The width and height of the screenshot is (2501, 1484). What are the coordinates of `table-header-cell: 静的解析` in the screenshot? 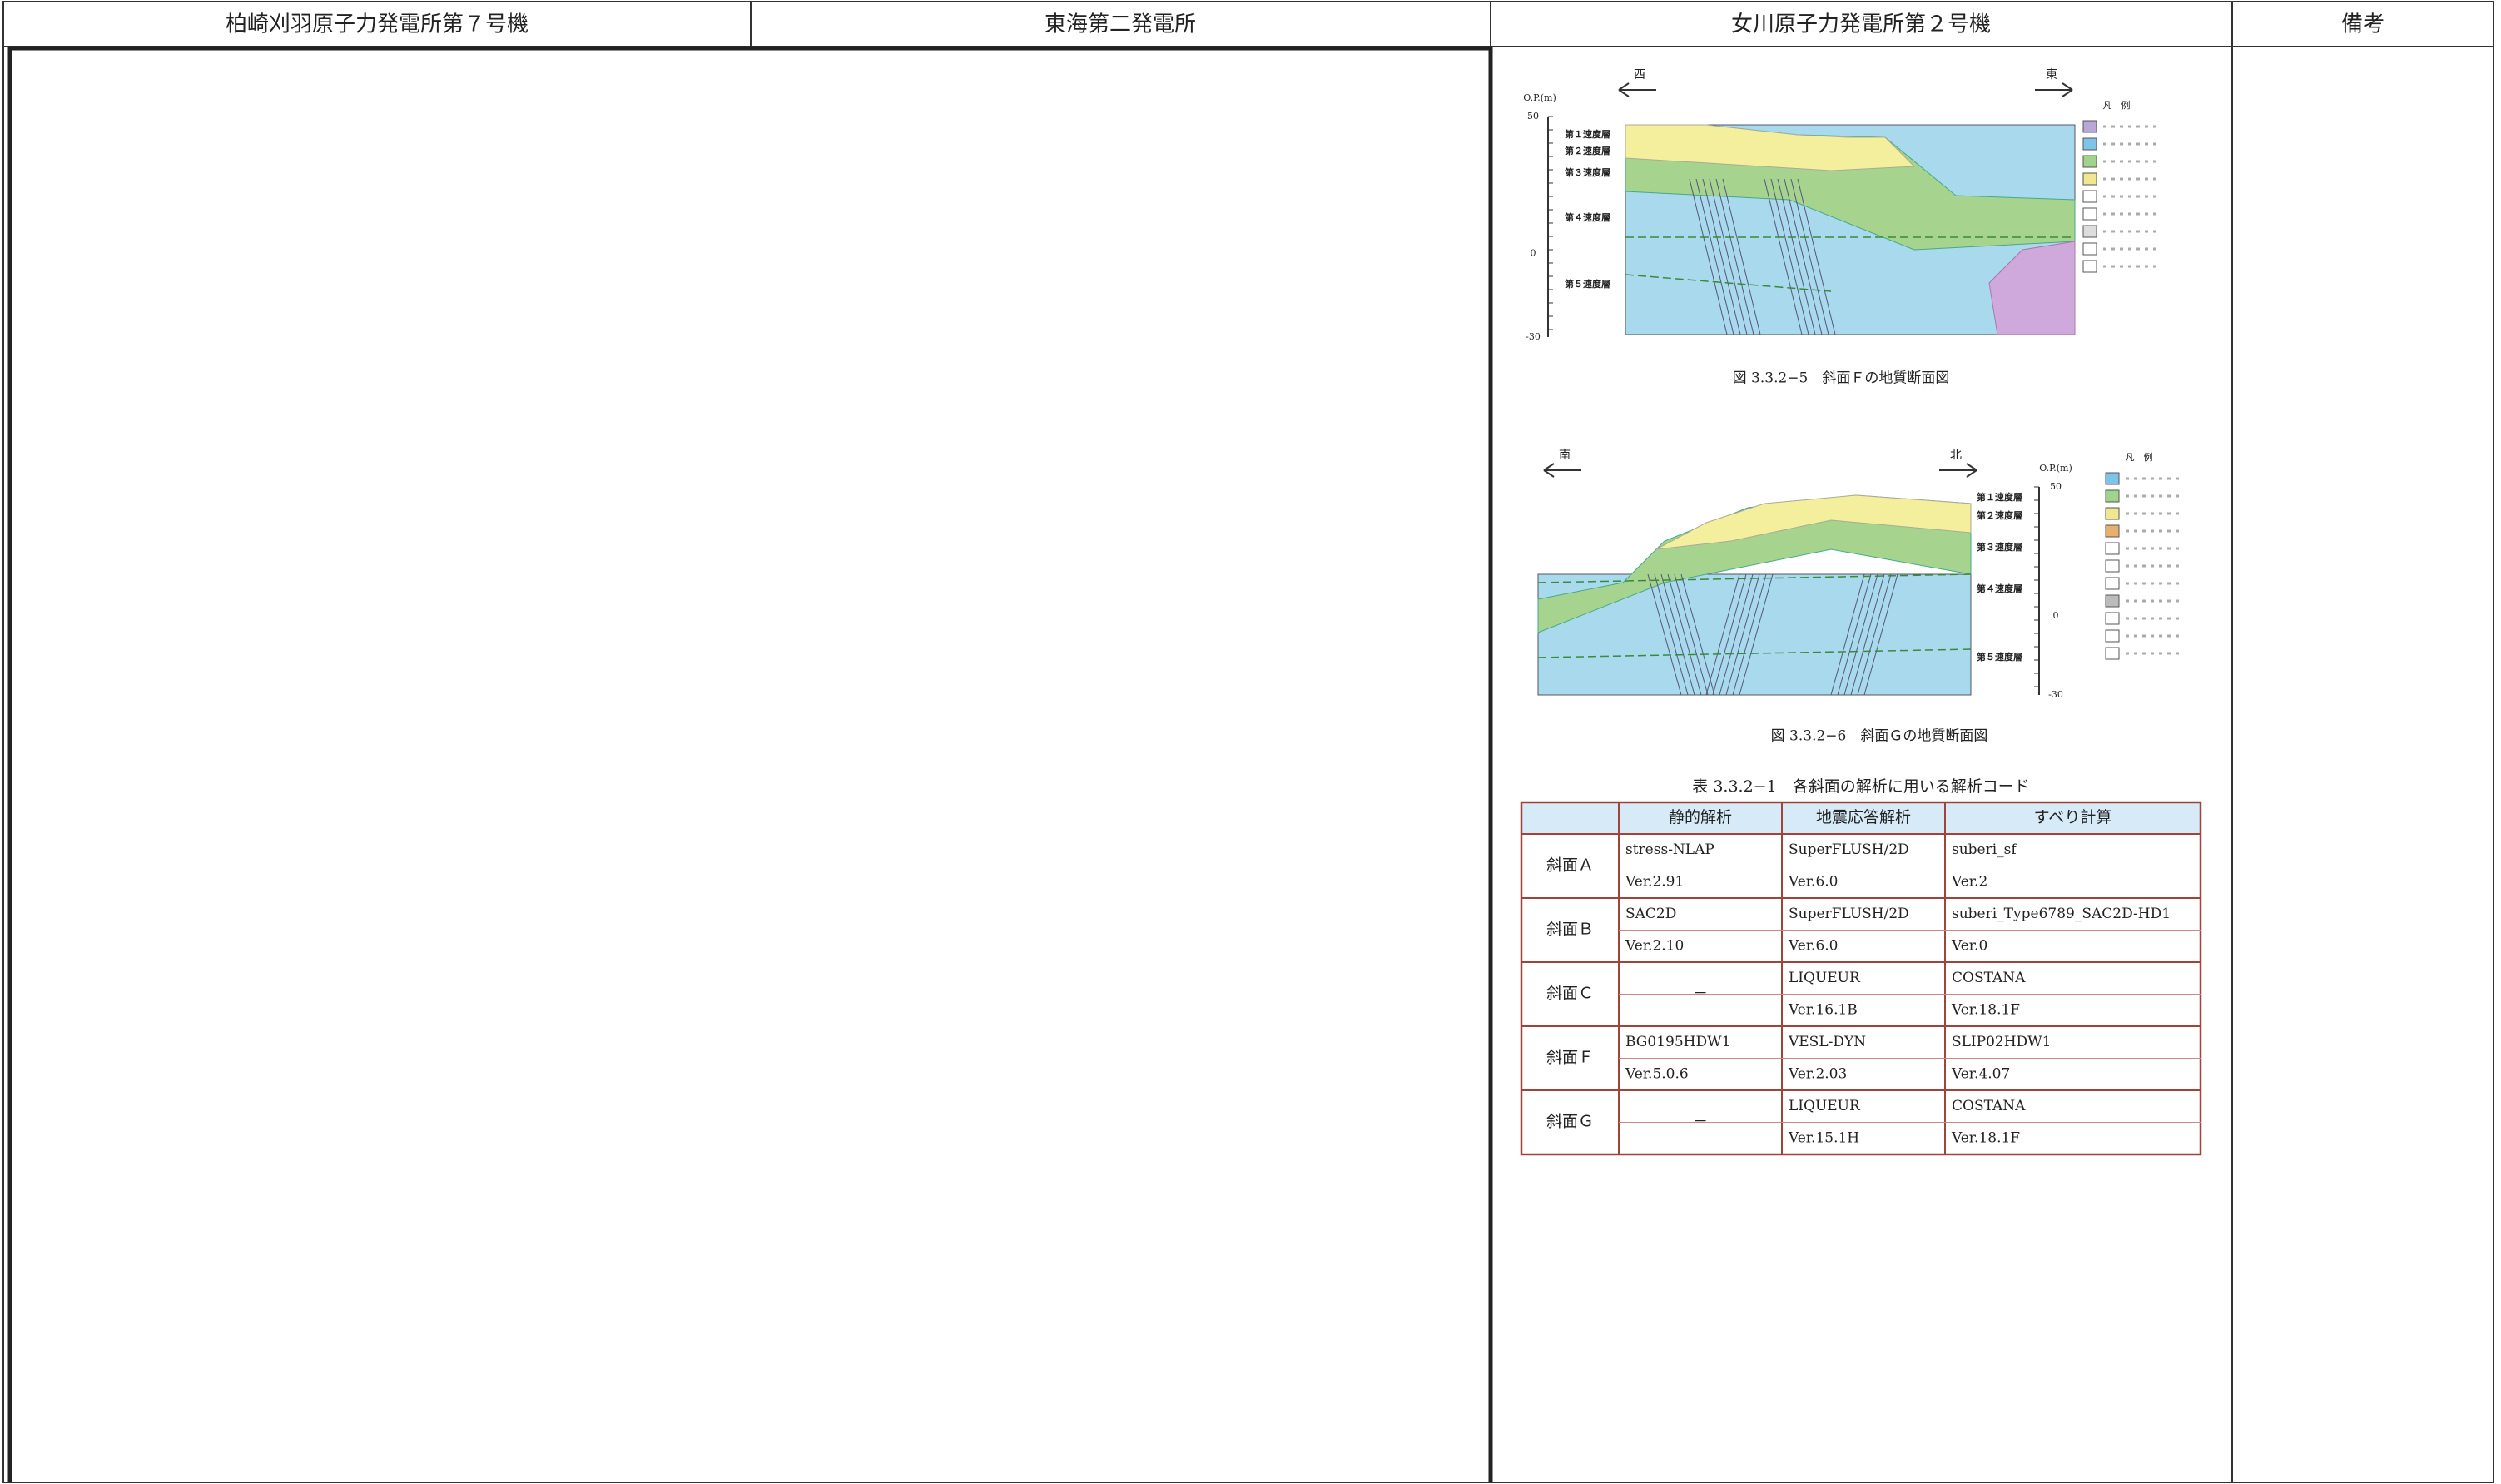 It's located at (1700, 817).